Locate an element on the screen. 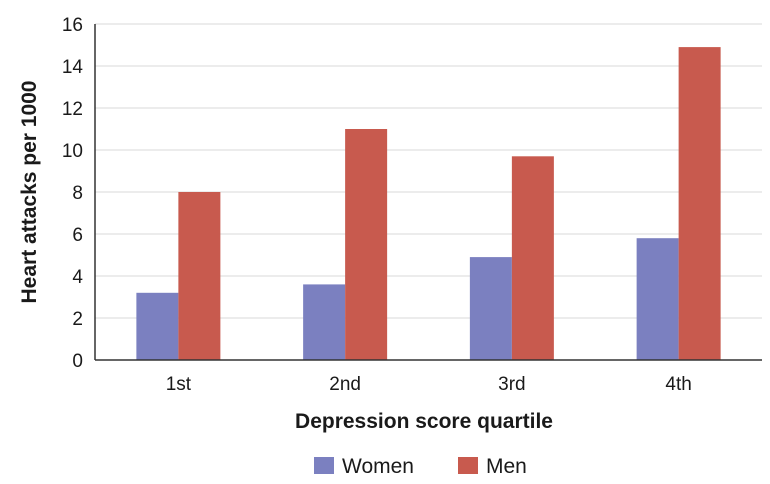  bar-women-4th is located at coordinates (657, 299).